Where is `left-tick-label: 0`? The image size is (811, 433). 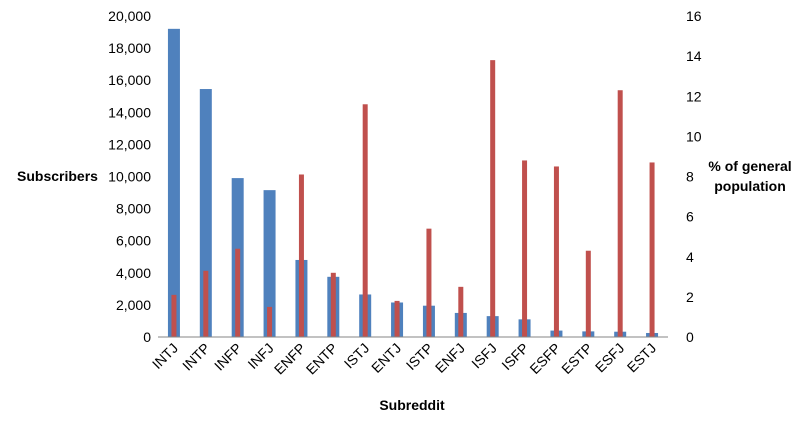
left-tick-label: 0 is located at coordinates (147, 337).